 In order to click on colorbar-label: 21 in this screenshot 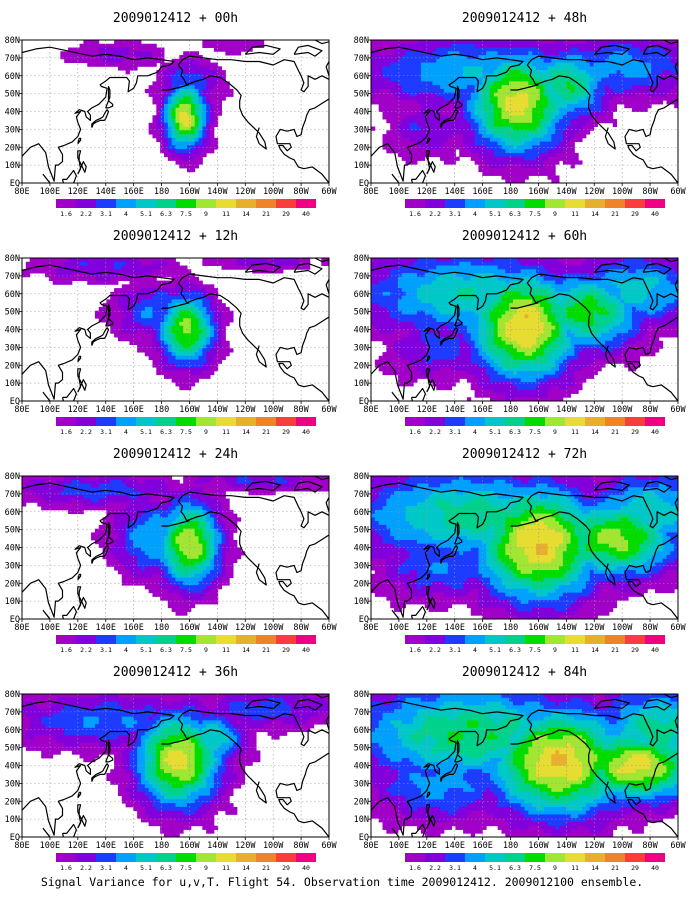, I will do `click(615, 432)`.